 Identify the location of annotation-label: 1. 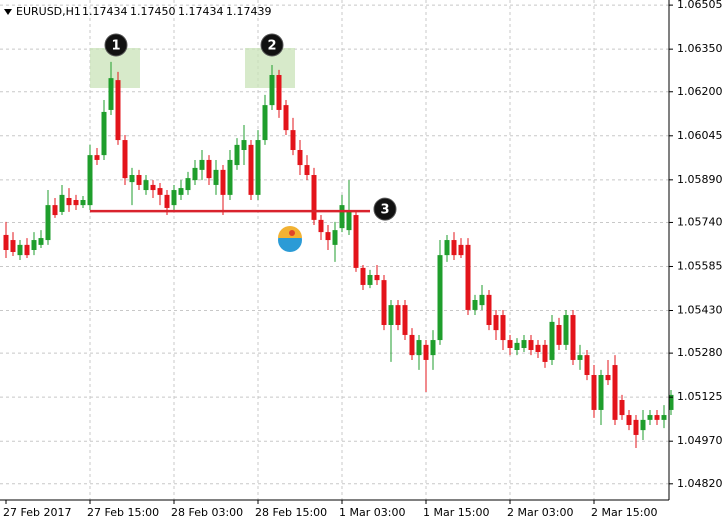
(115, 46).